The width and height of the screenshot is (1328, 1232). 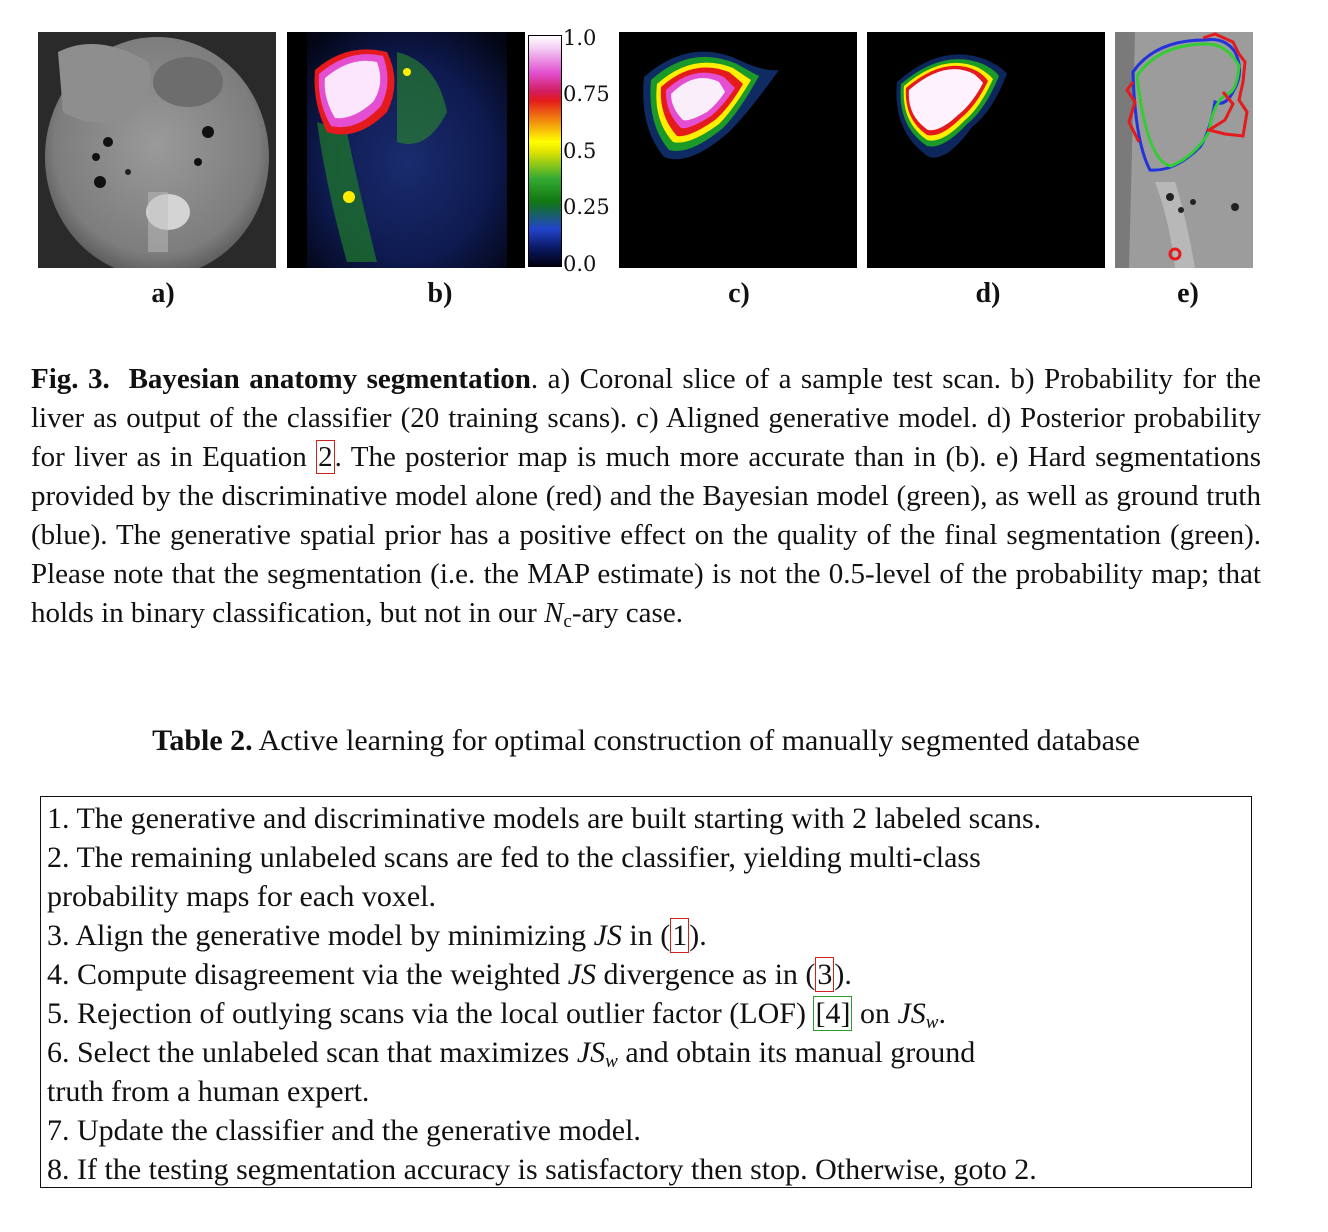 I want to click on step-4-text: 4. Compute disagreement via the weighted, so click(x=307, y=974).